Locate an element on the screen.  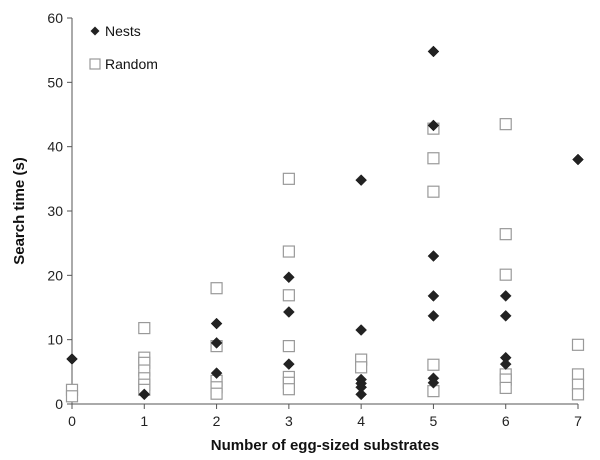
x-axis-title: Number of egg-sized substrates is located at coordinates (325, 445).